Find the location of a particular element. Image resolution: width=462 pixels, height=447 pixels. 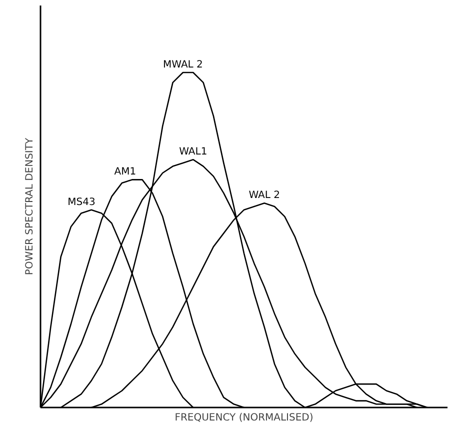

y-axis-title: POWER SPECTRAL DENSITY is located at coordinates (30, 206).